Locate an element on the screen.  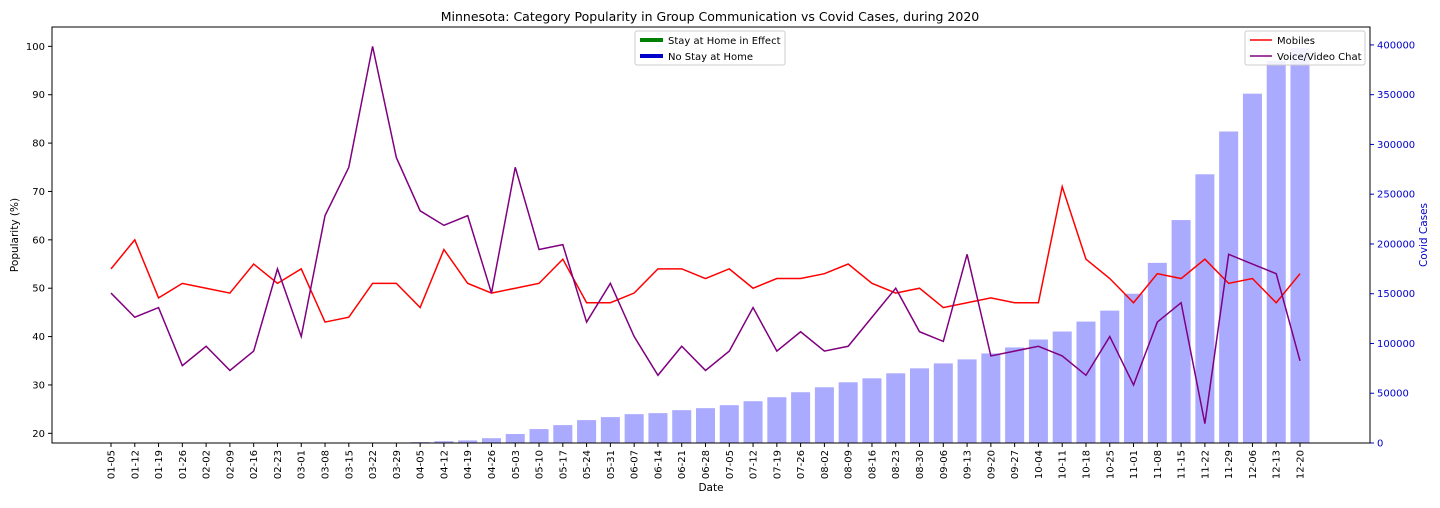
x-tick-label: 12-20 is located at coordinates (1301, 464).